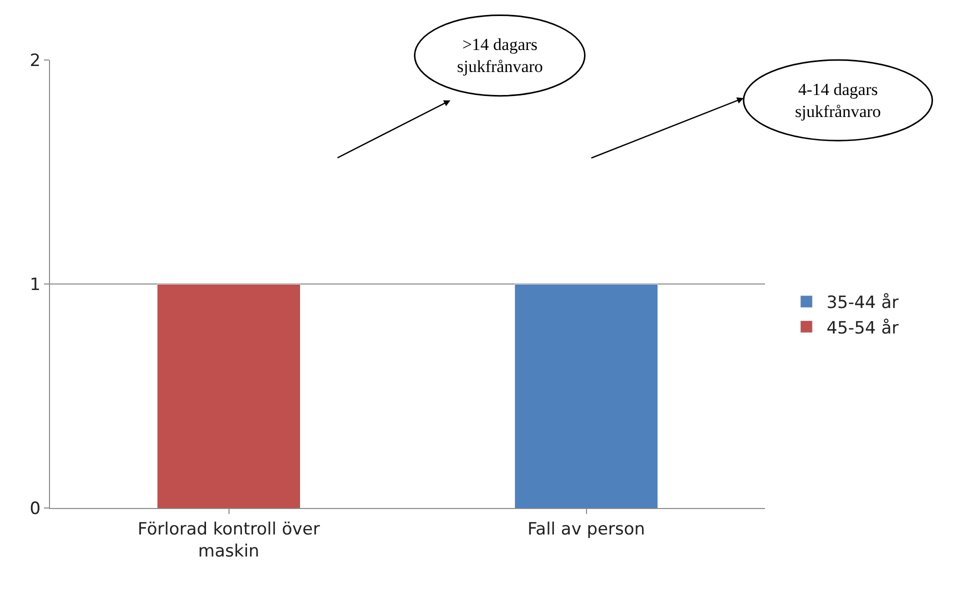 This screenshot has height=598, width=965. Describe the element at coordinates (35, 60) in the screenshot. I see `y-tick-label: 2` at that location.